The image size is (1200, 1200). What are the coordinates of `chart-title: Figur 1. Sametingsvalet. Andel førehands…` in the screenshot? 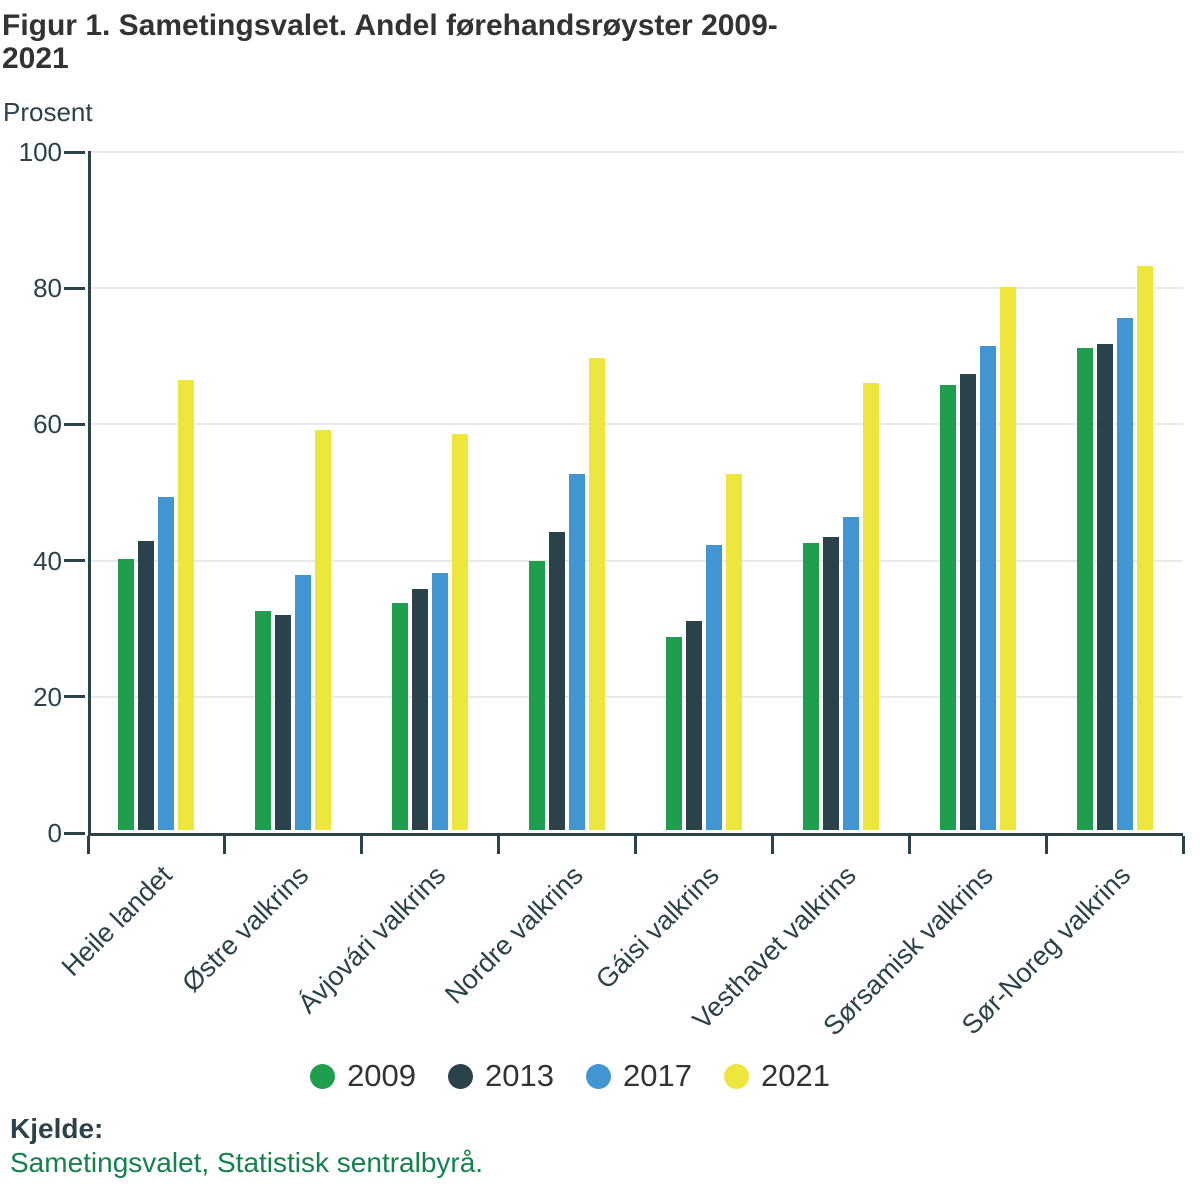 It's located at (390, 42).